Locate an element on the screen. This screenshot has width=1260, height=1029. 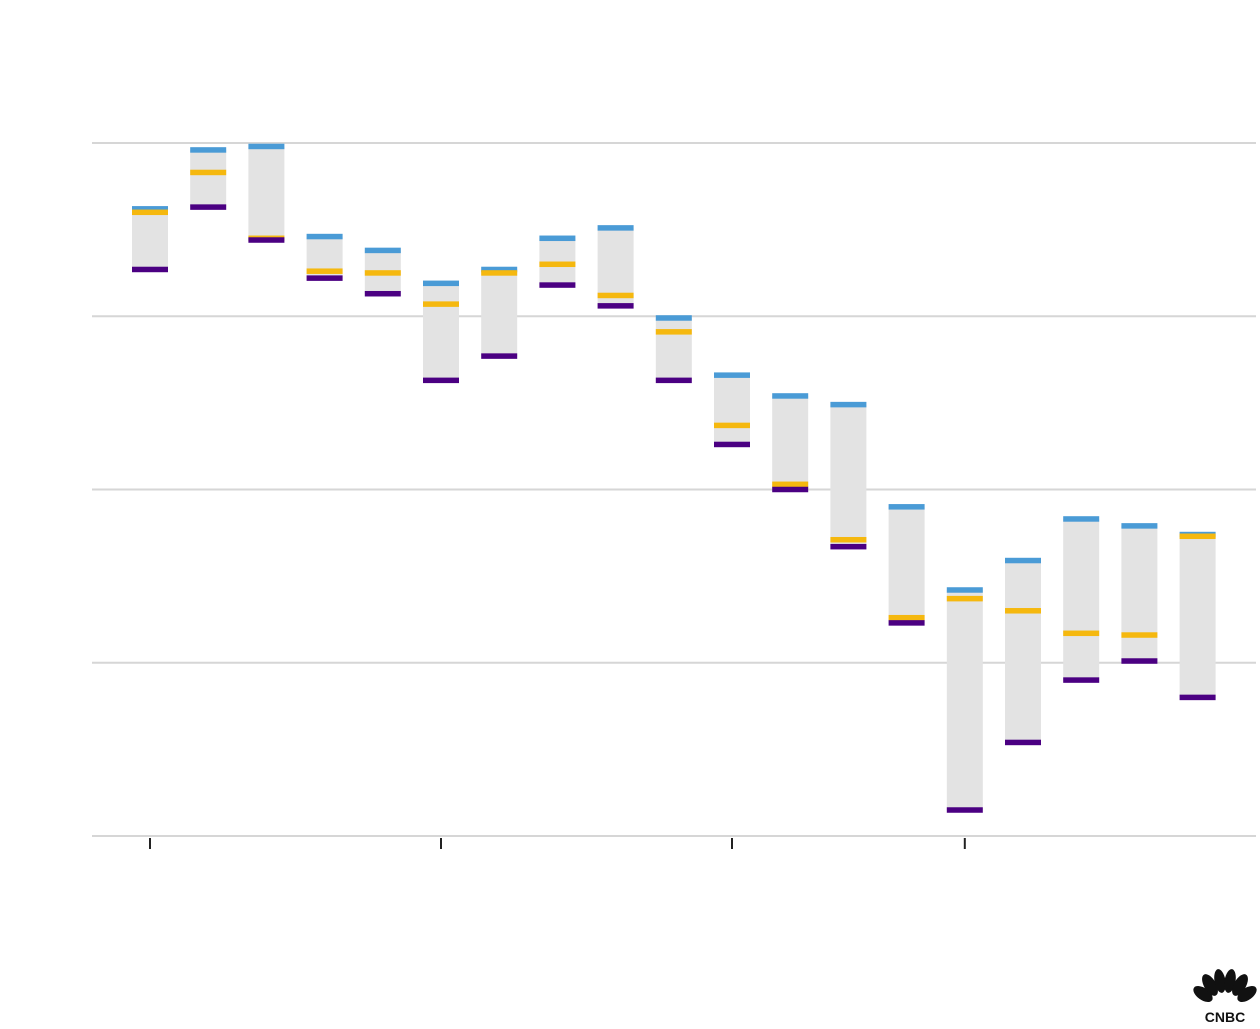
cnbc-logo: CNBC is located at coordinates (1225, 996).